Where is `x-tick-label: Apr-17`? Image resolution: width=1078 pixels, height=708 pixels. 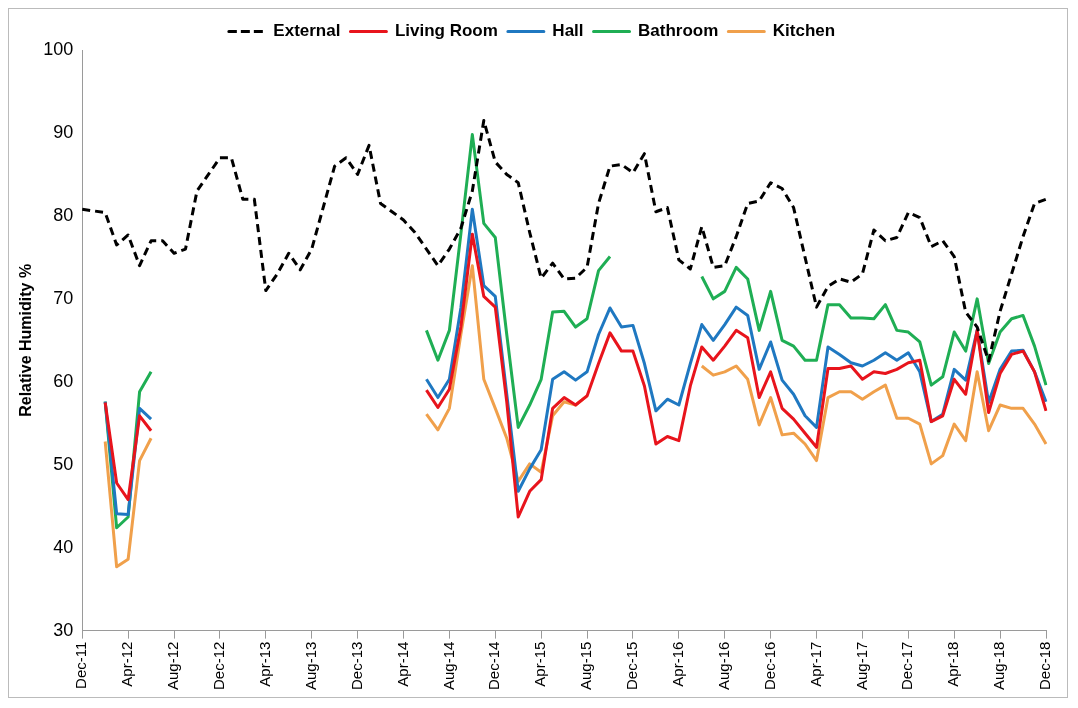
x-tick-label: Apr-17 is located at coordinates (815, 664).